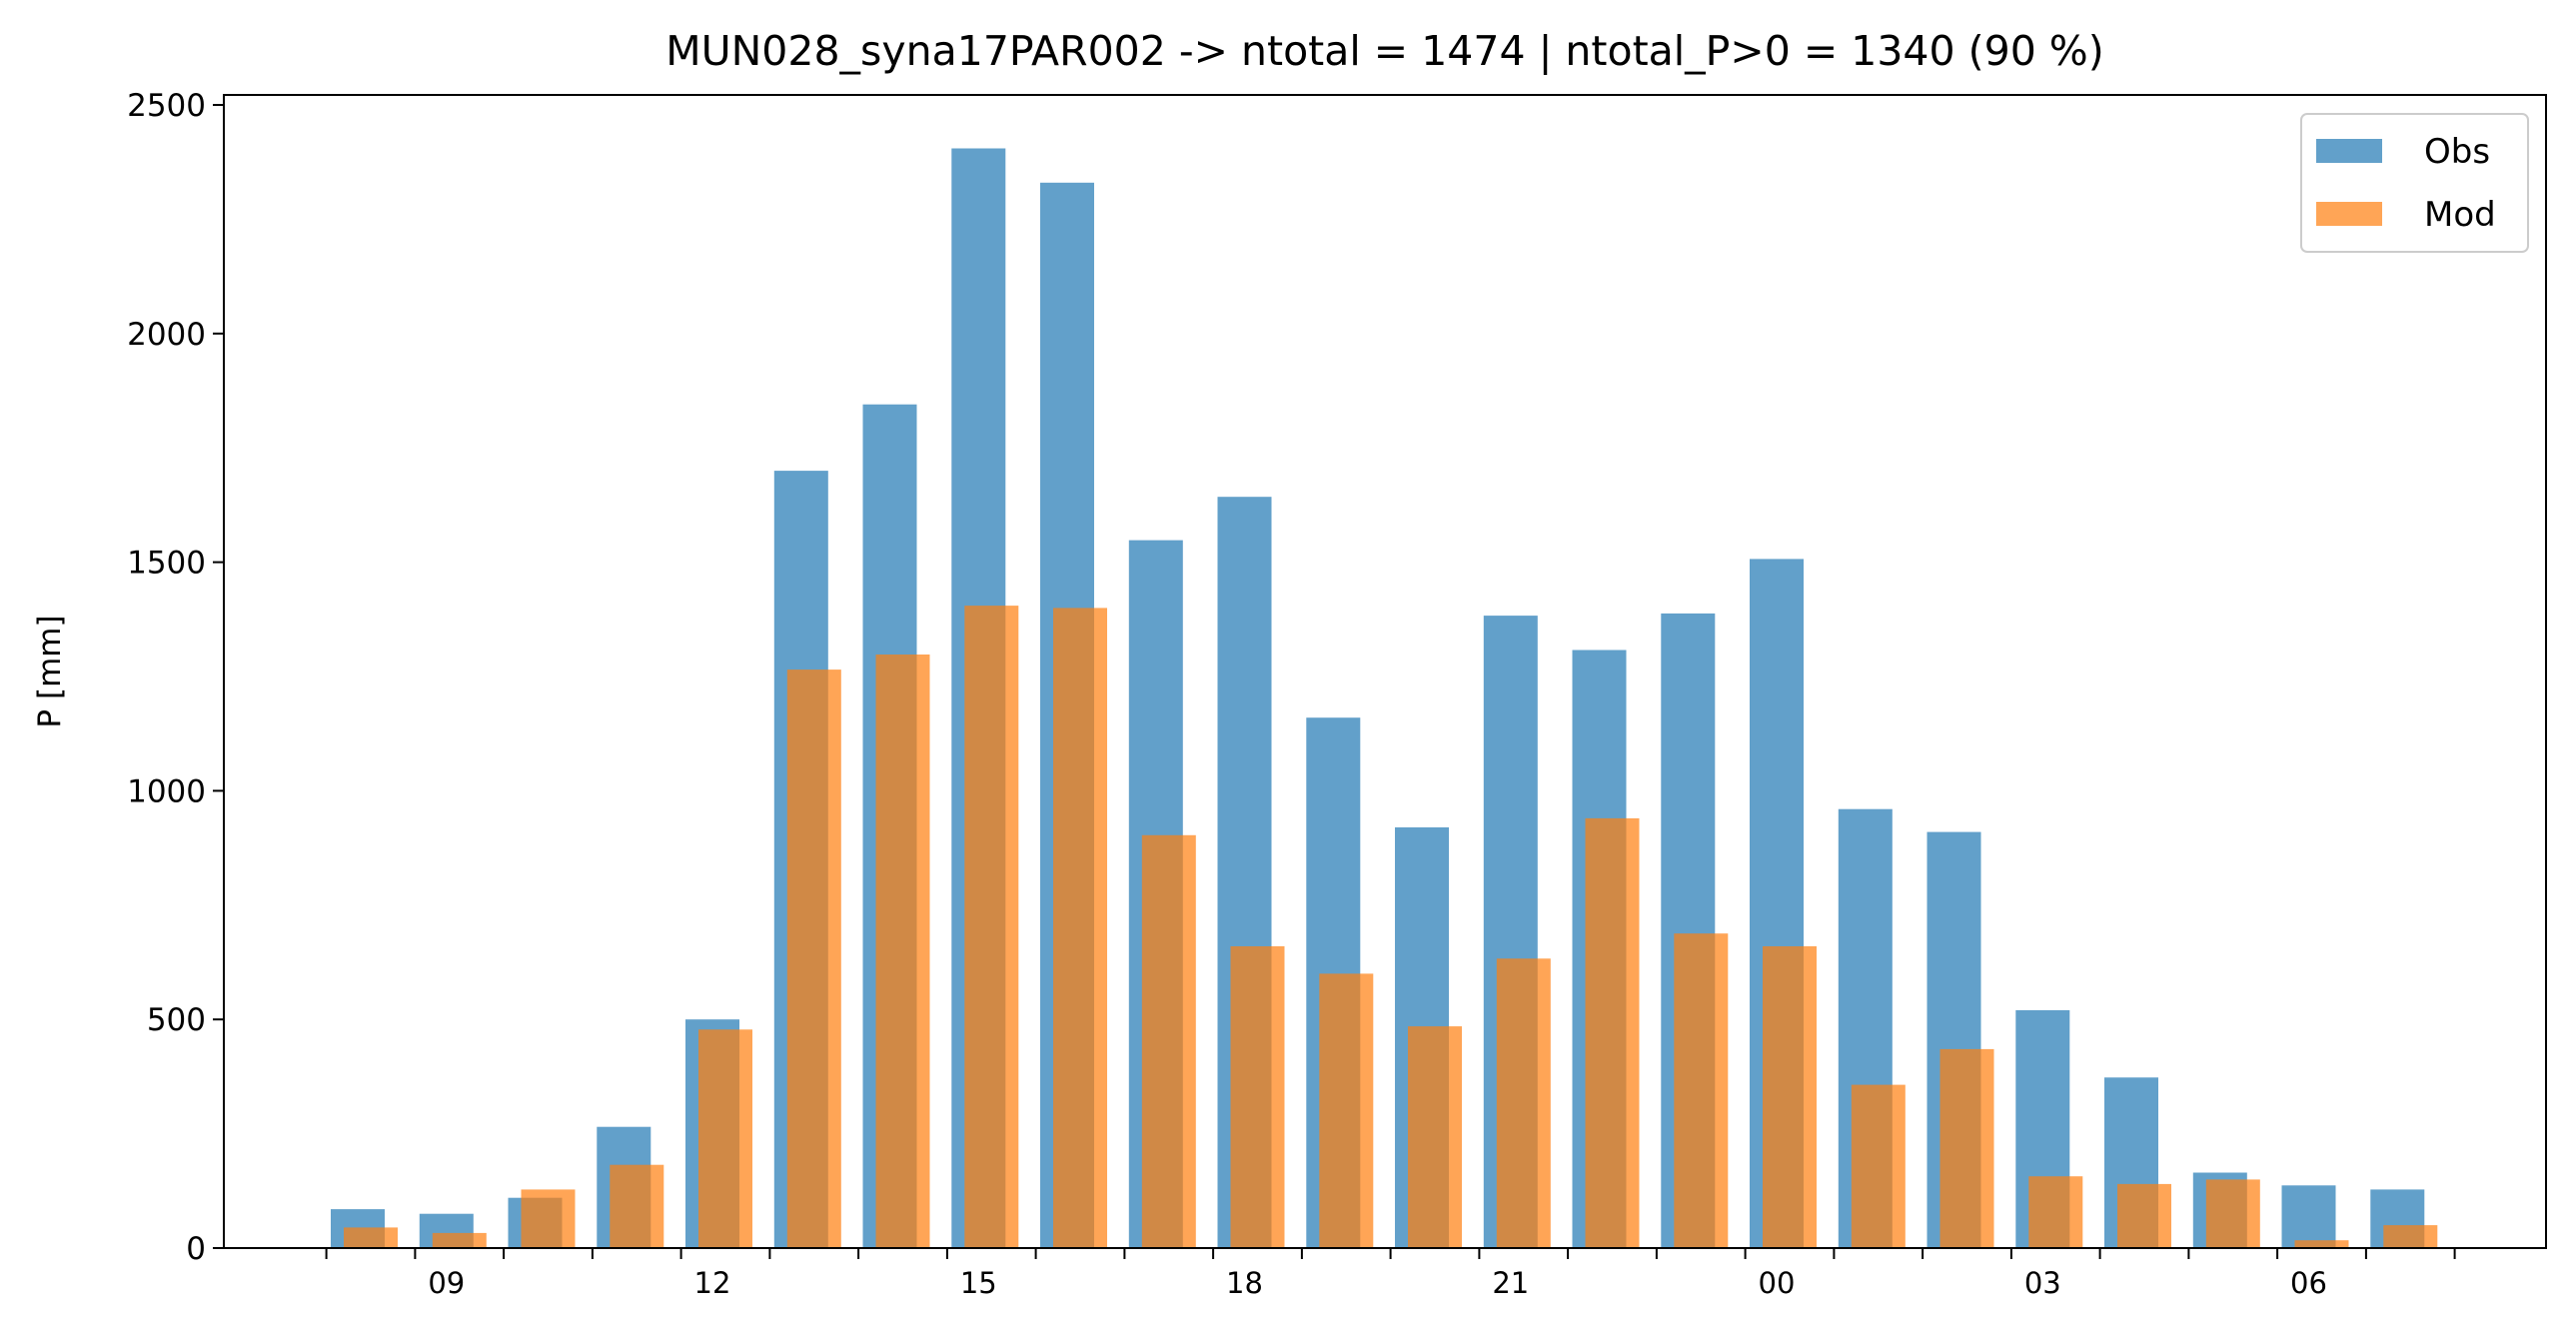 The width and height of the screenshot is (2576, 1342). What do you see at coordinates (2414, 183) in the screenshot?
I see `legend: Obs Mod` at bounding box center [2414, 183].